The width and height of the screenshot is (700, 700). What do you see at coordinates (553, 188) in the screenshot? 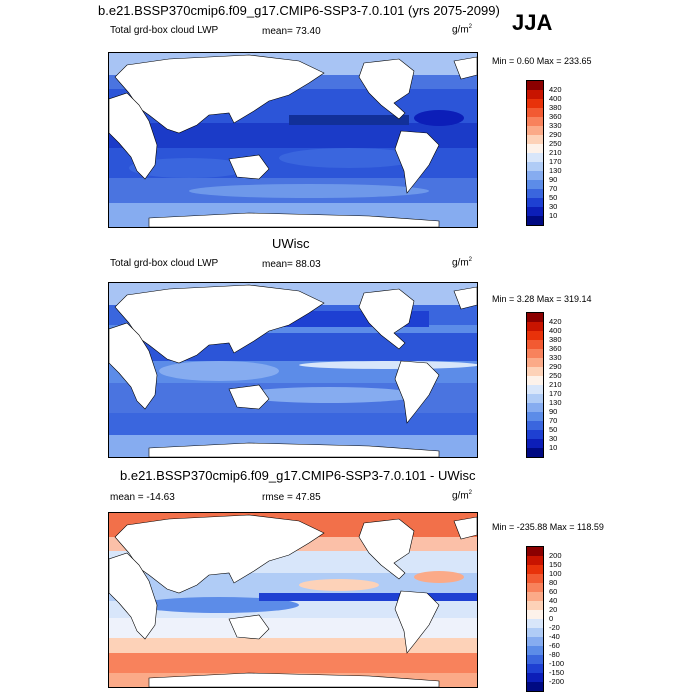
I see `panel1-colorbar-label: 70` at bounding box center [553, 188].